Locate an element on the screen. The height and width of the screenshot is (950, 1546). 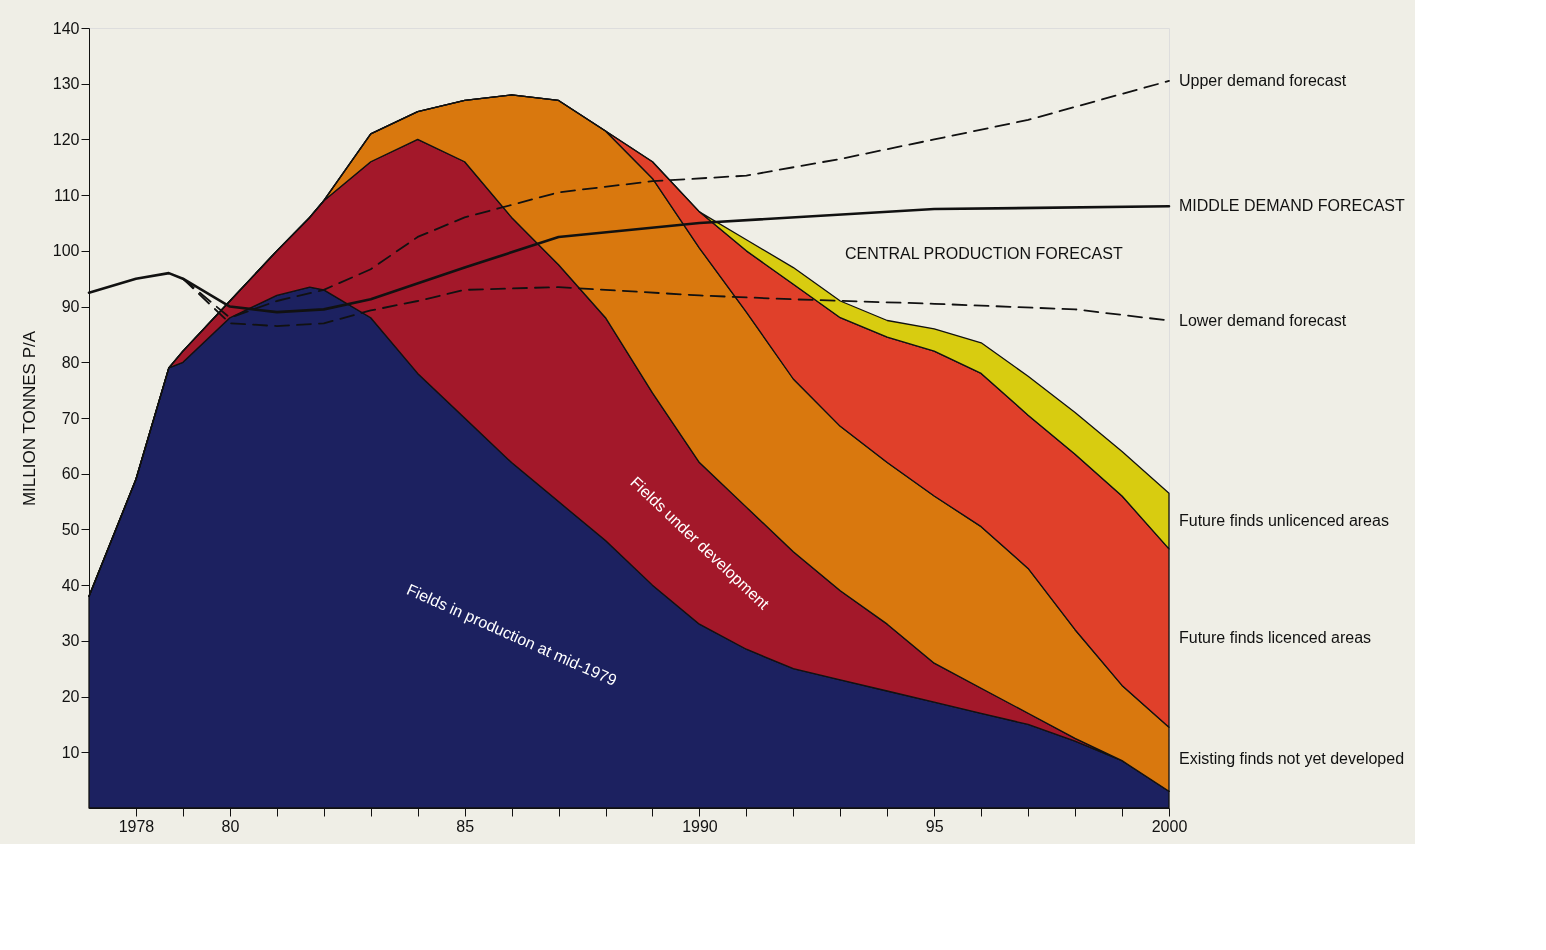
y-tick-label: 40 is located at coordinates (70, 585).